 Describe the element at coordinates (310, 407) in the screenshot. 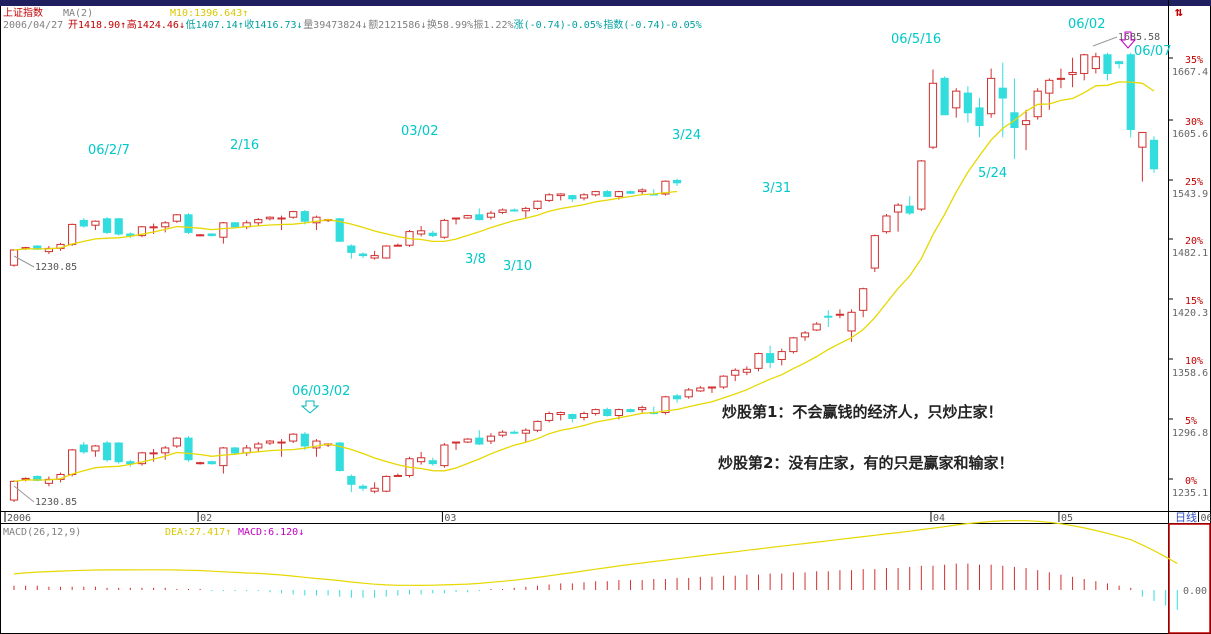

I see `marker-arrow-bottom-icon` at that location.